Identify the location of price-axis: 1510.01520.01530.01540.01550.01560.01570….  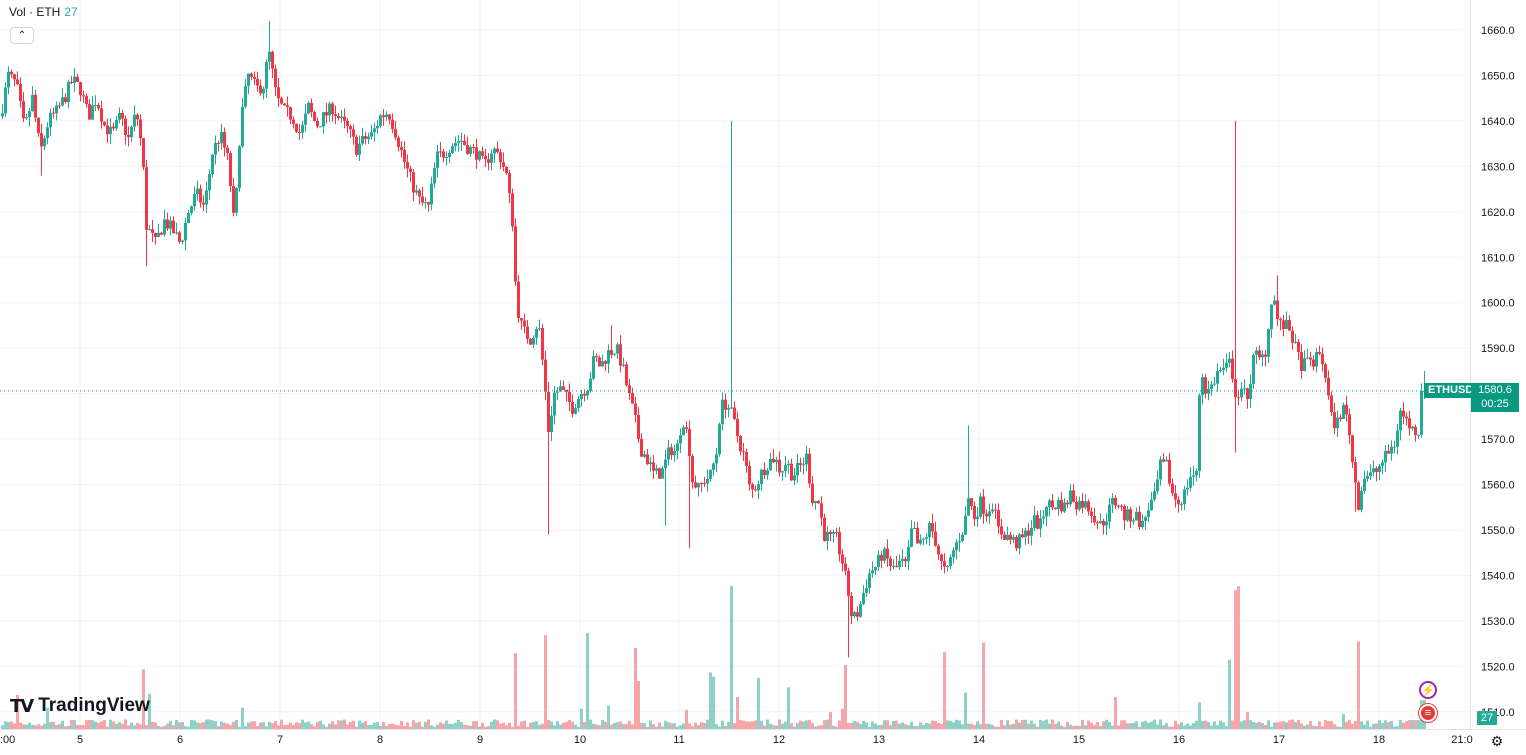
(1498, 372).